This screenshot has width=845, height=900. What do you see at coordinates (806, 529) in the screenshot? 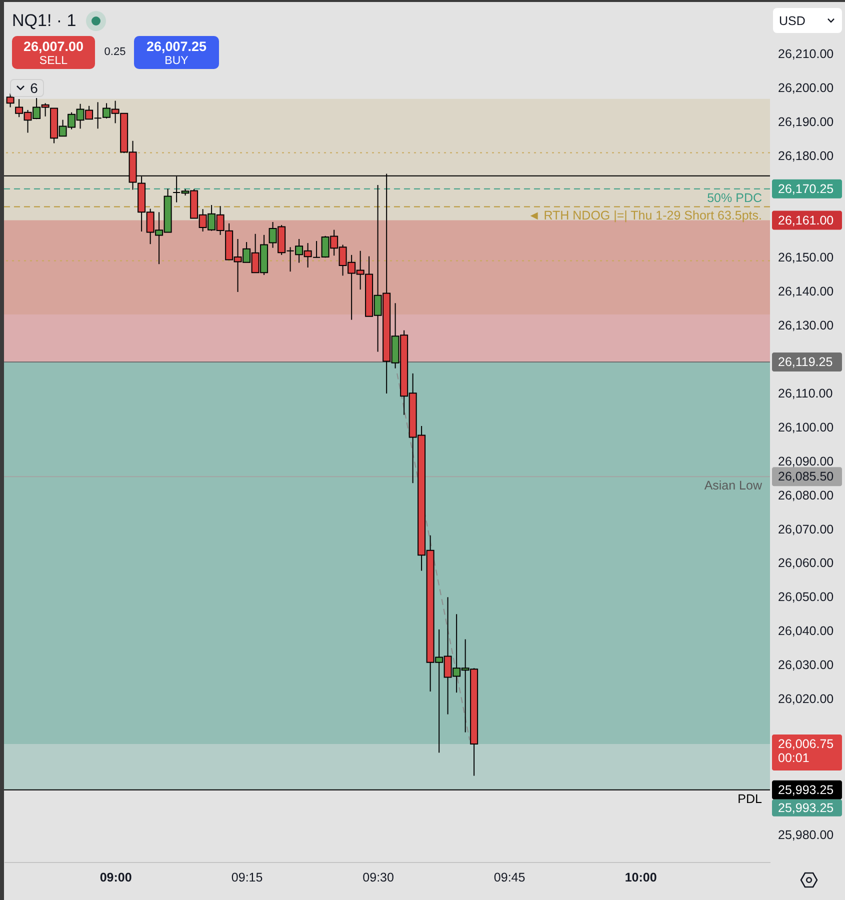
I see `y-tick-label: 26,070.00` at bounding box center [806, 529].